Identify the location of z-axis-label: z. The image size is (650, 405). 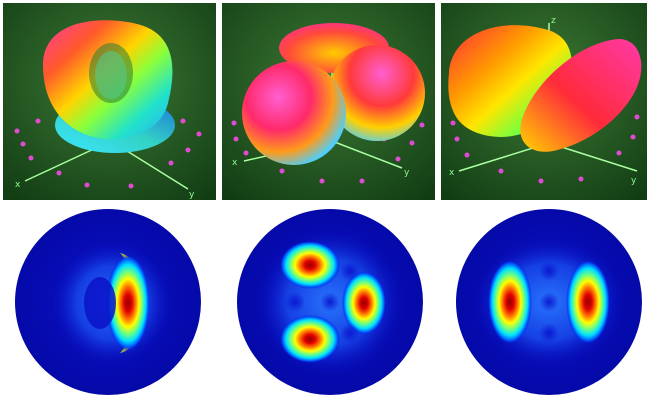
(553, 21).